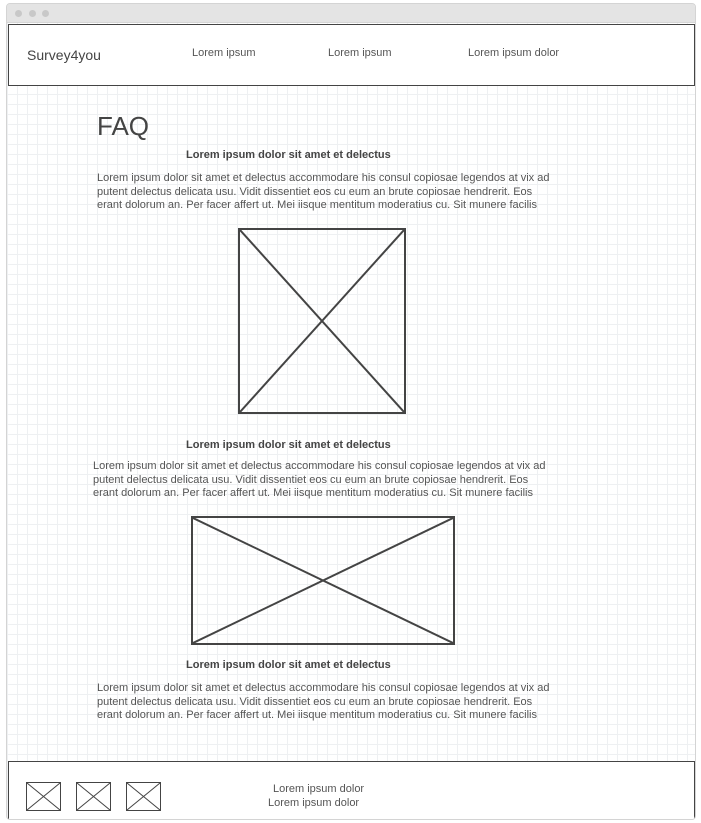  I want to click on nav-link-2: Lorem ipsum, so click(360, 53).